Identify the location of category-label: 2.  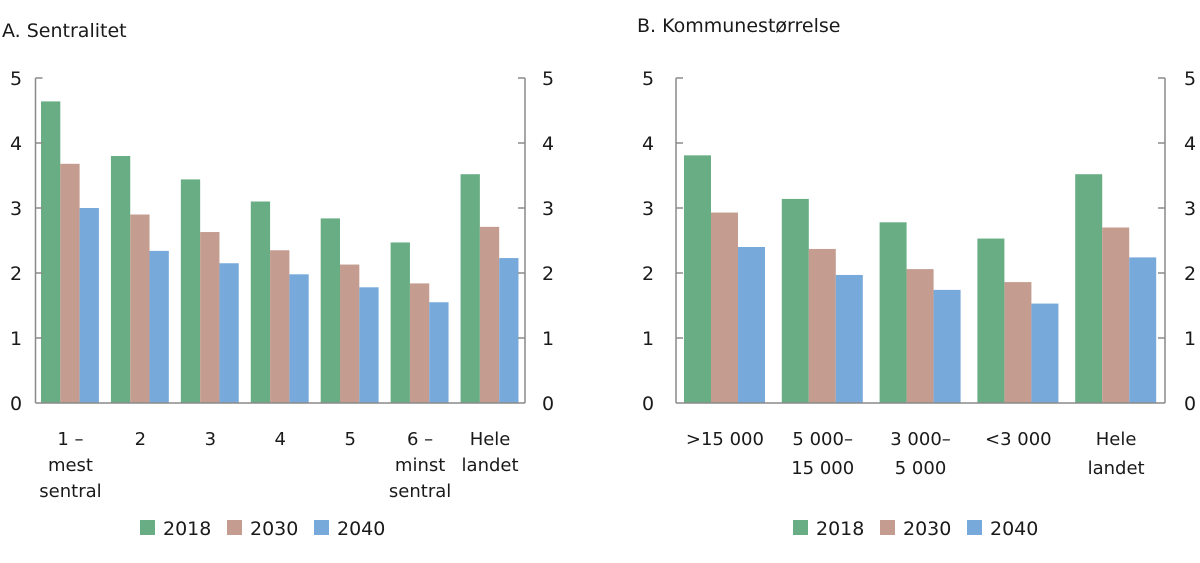
(140, 439).